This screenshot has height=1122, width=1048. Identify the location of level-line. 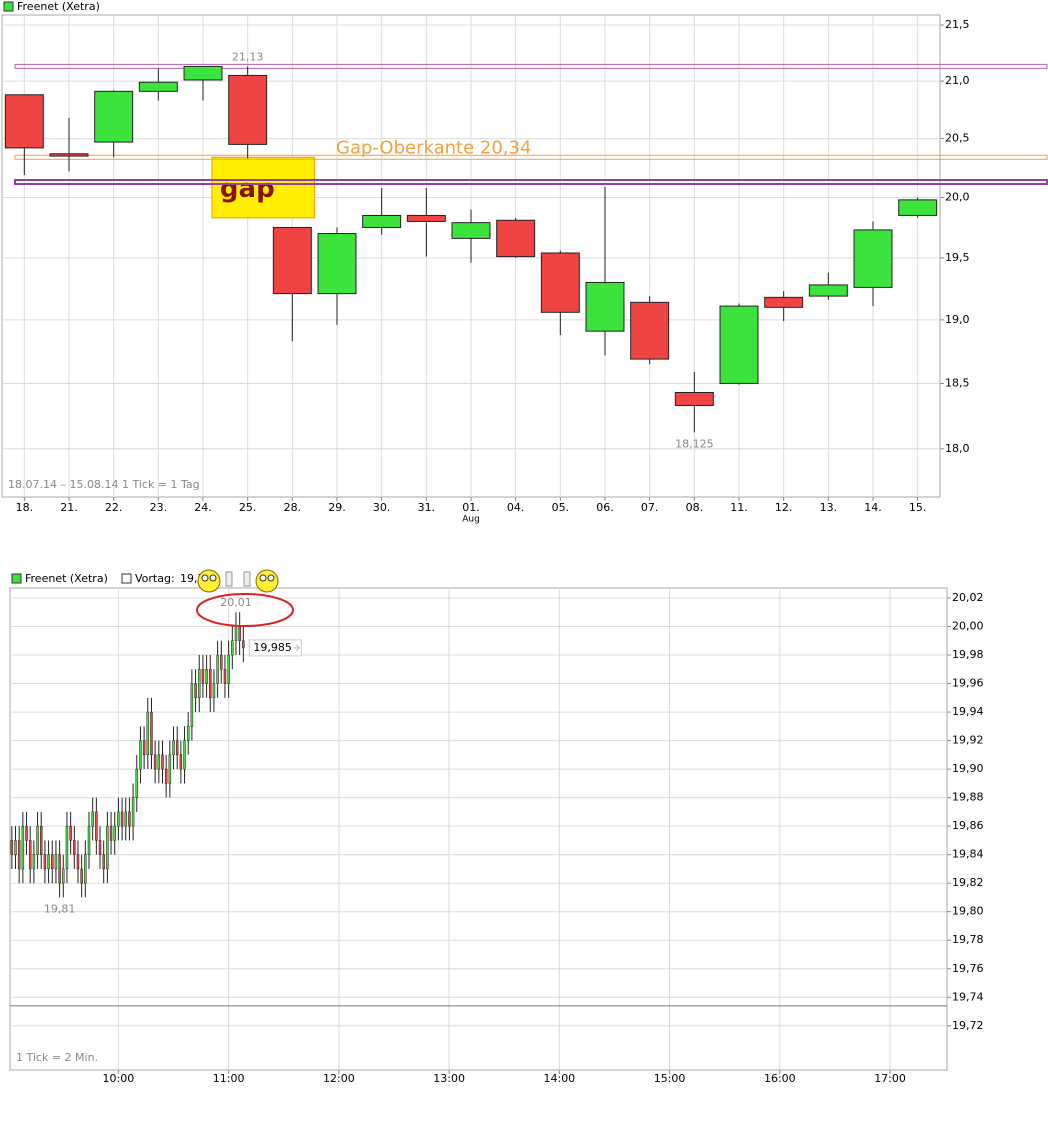
(531, 182).